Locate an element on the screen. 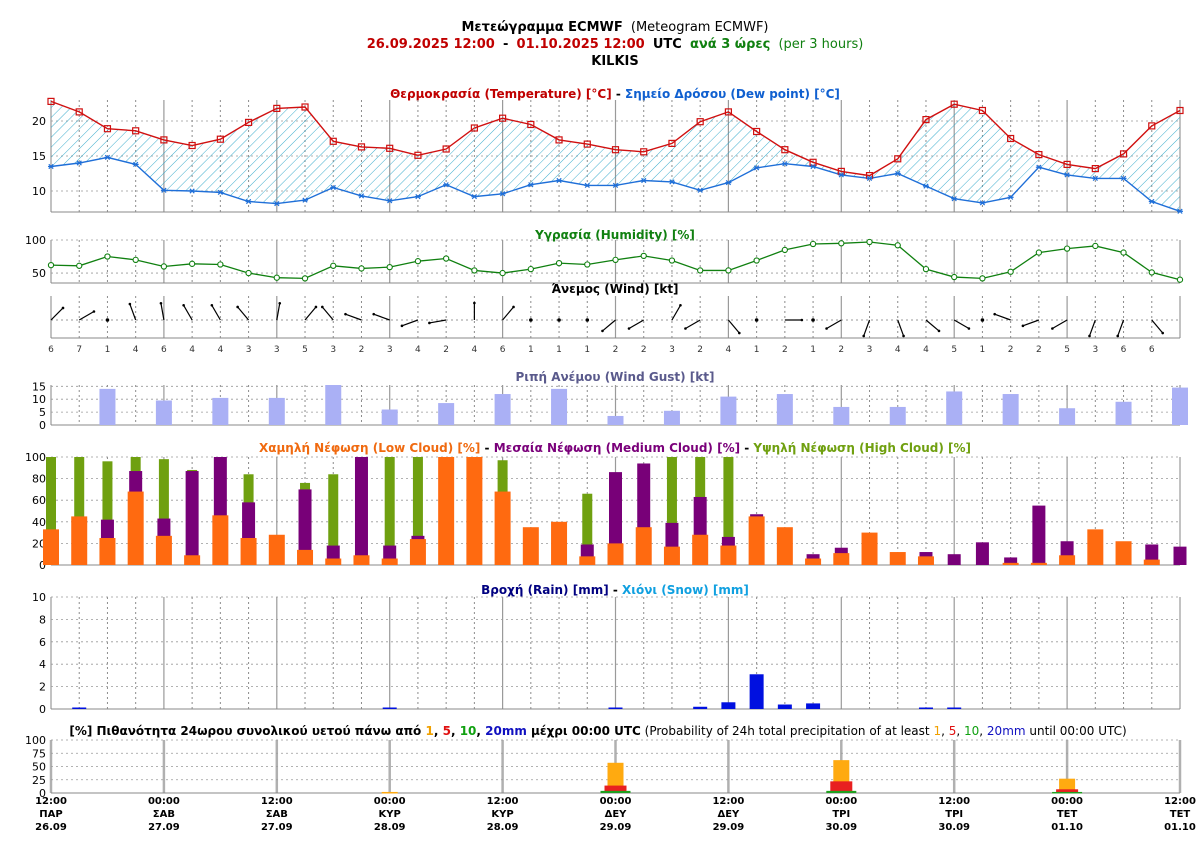 This screenshot has height=851, width=1200. wind-barb: 6 is located at coordinates (507, 330).